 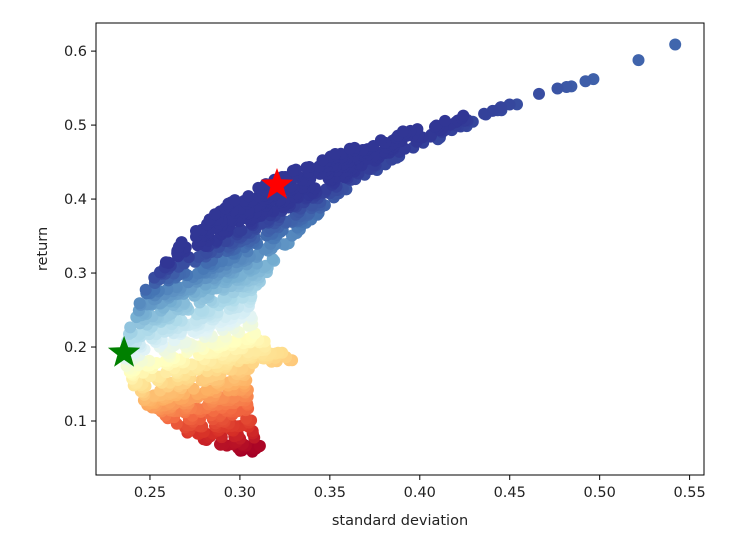 What do you see at coordinates (75, 274) in the screenshot?
I see `y-tick-label: 0.3` at bounding box center [75, 274].